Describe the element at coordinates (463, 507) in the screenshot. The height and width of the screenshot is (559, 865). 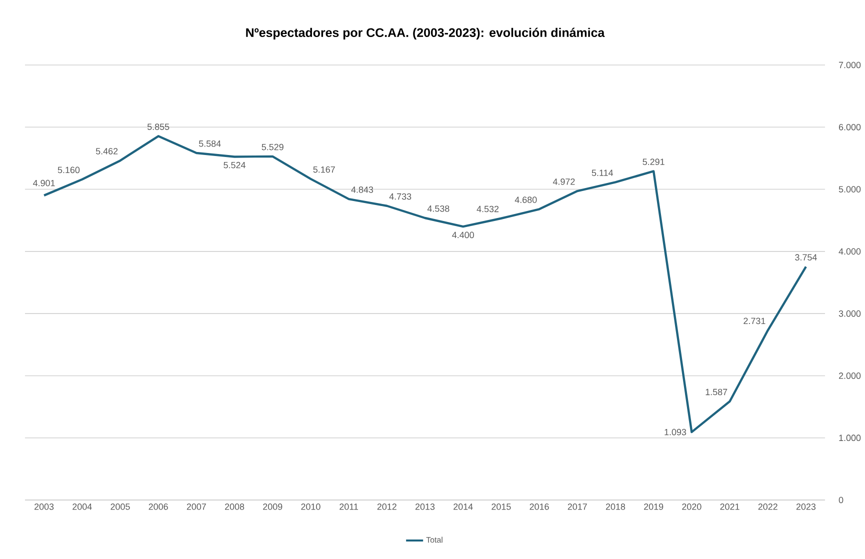
I see `x-tick-label: 2014` at that location.